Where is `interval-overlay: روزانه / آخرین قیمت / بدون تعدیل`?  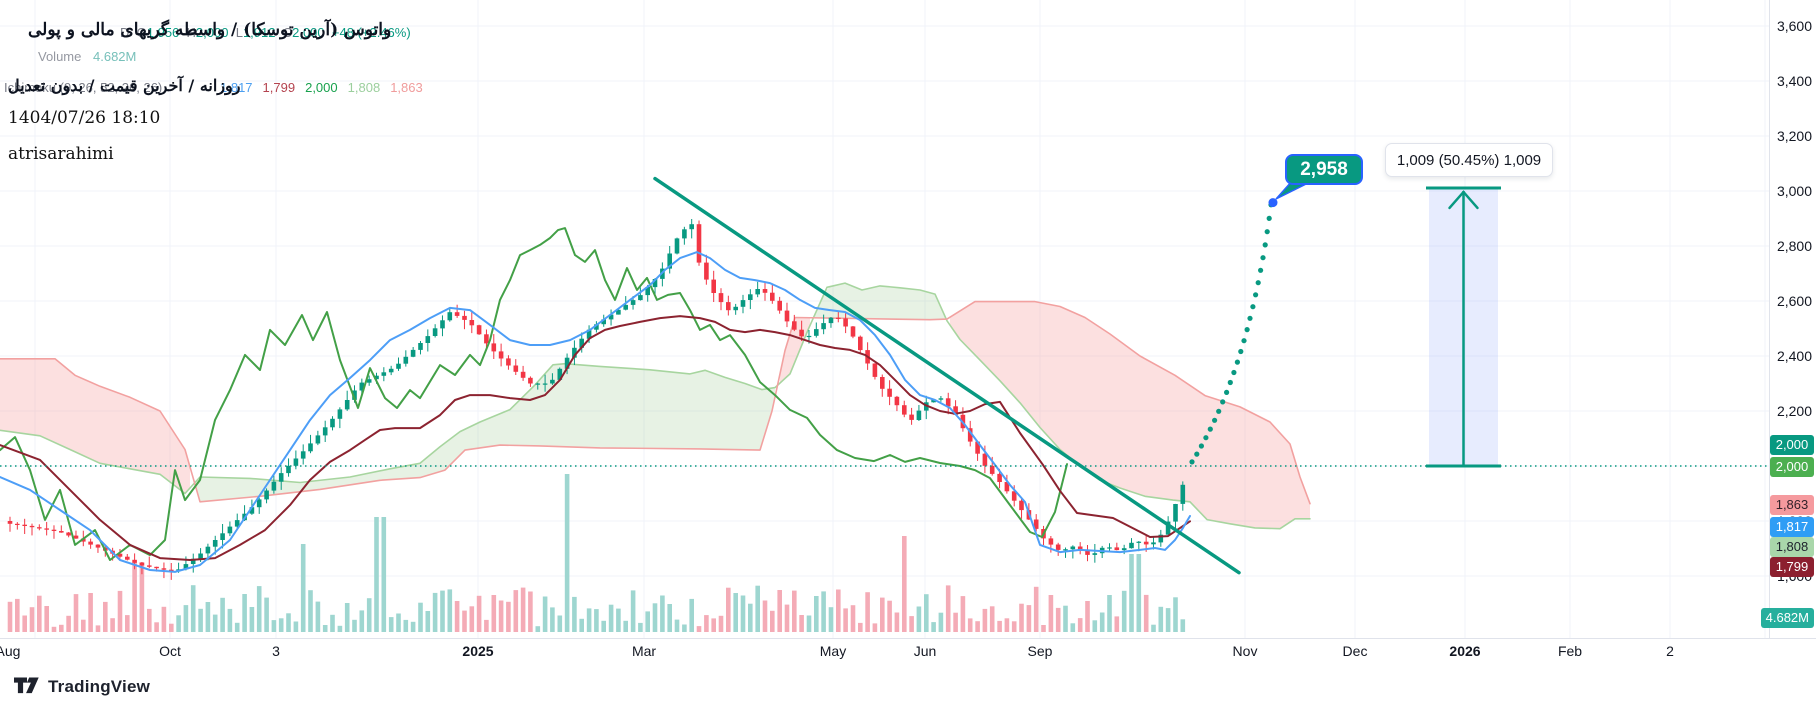
interval-overlay: روزانه / آخرین قیمت / بدون تعدیل is located at coordinates (124, 85).